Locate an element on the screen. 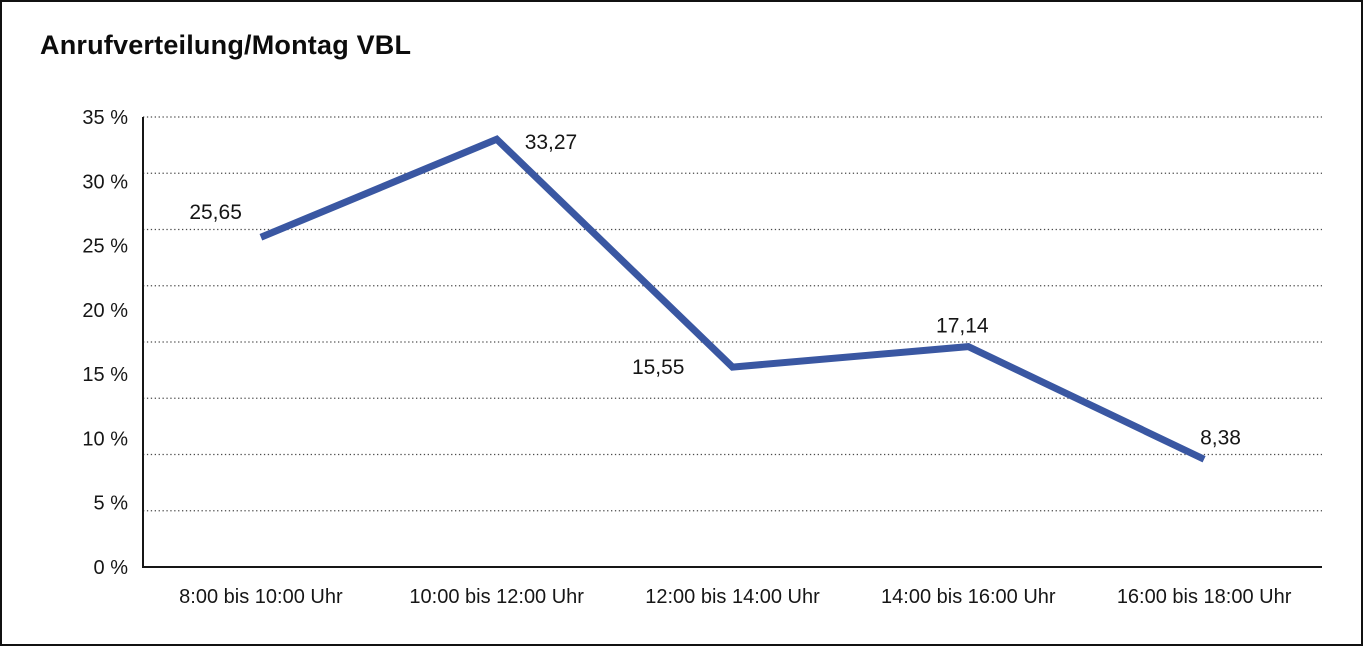 The height and width of the screenshot is (646, 1363). x-axis-category-label: 14:00 bis 16:00 Uhr is located at coordinates (968, 597).